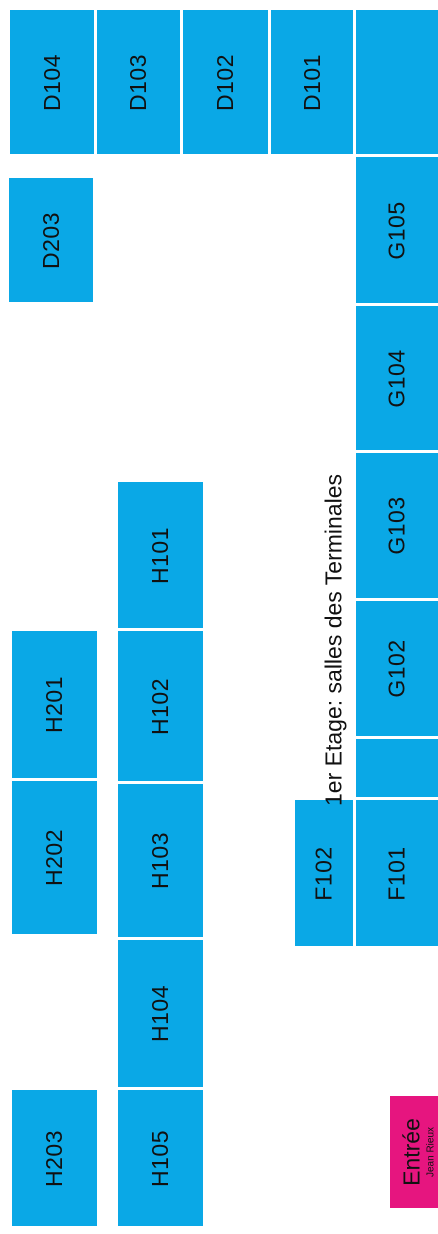 Image resolution: width=438 pixels, height=1234 pixels. What do you see at coordinates (431, 1152) in the screenshot?
I see `entrance-sublabel: Jean Rieux` at bounding box center [431, 1152].